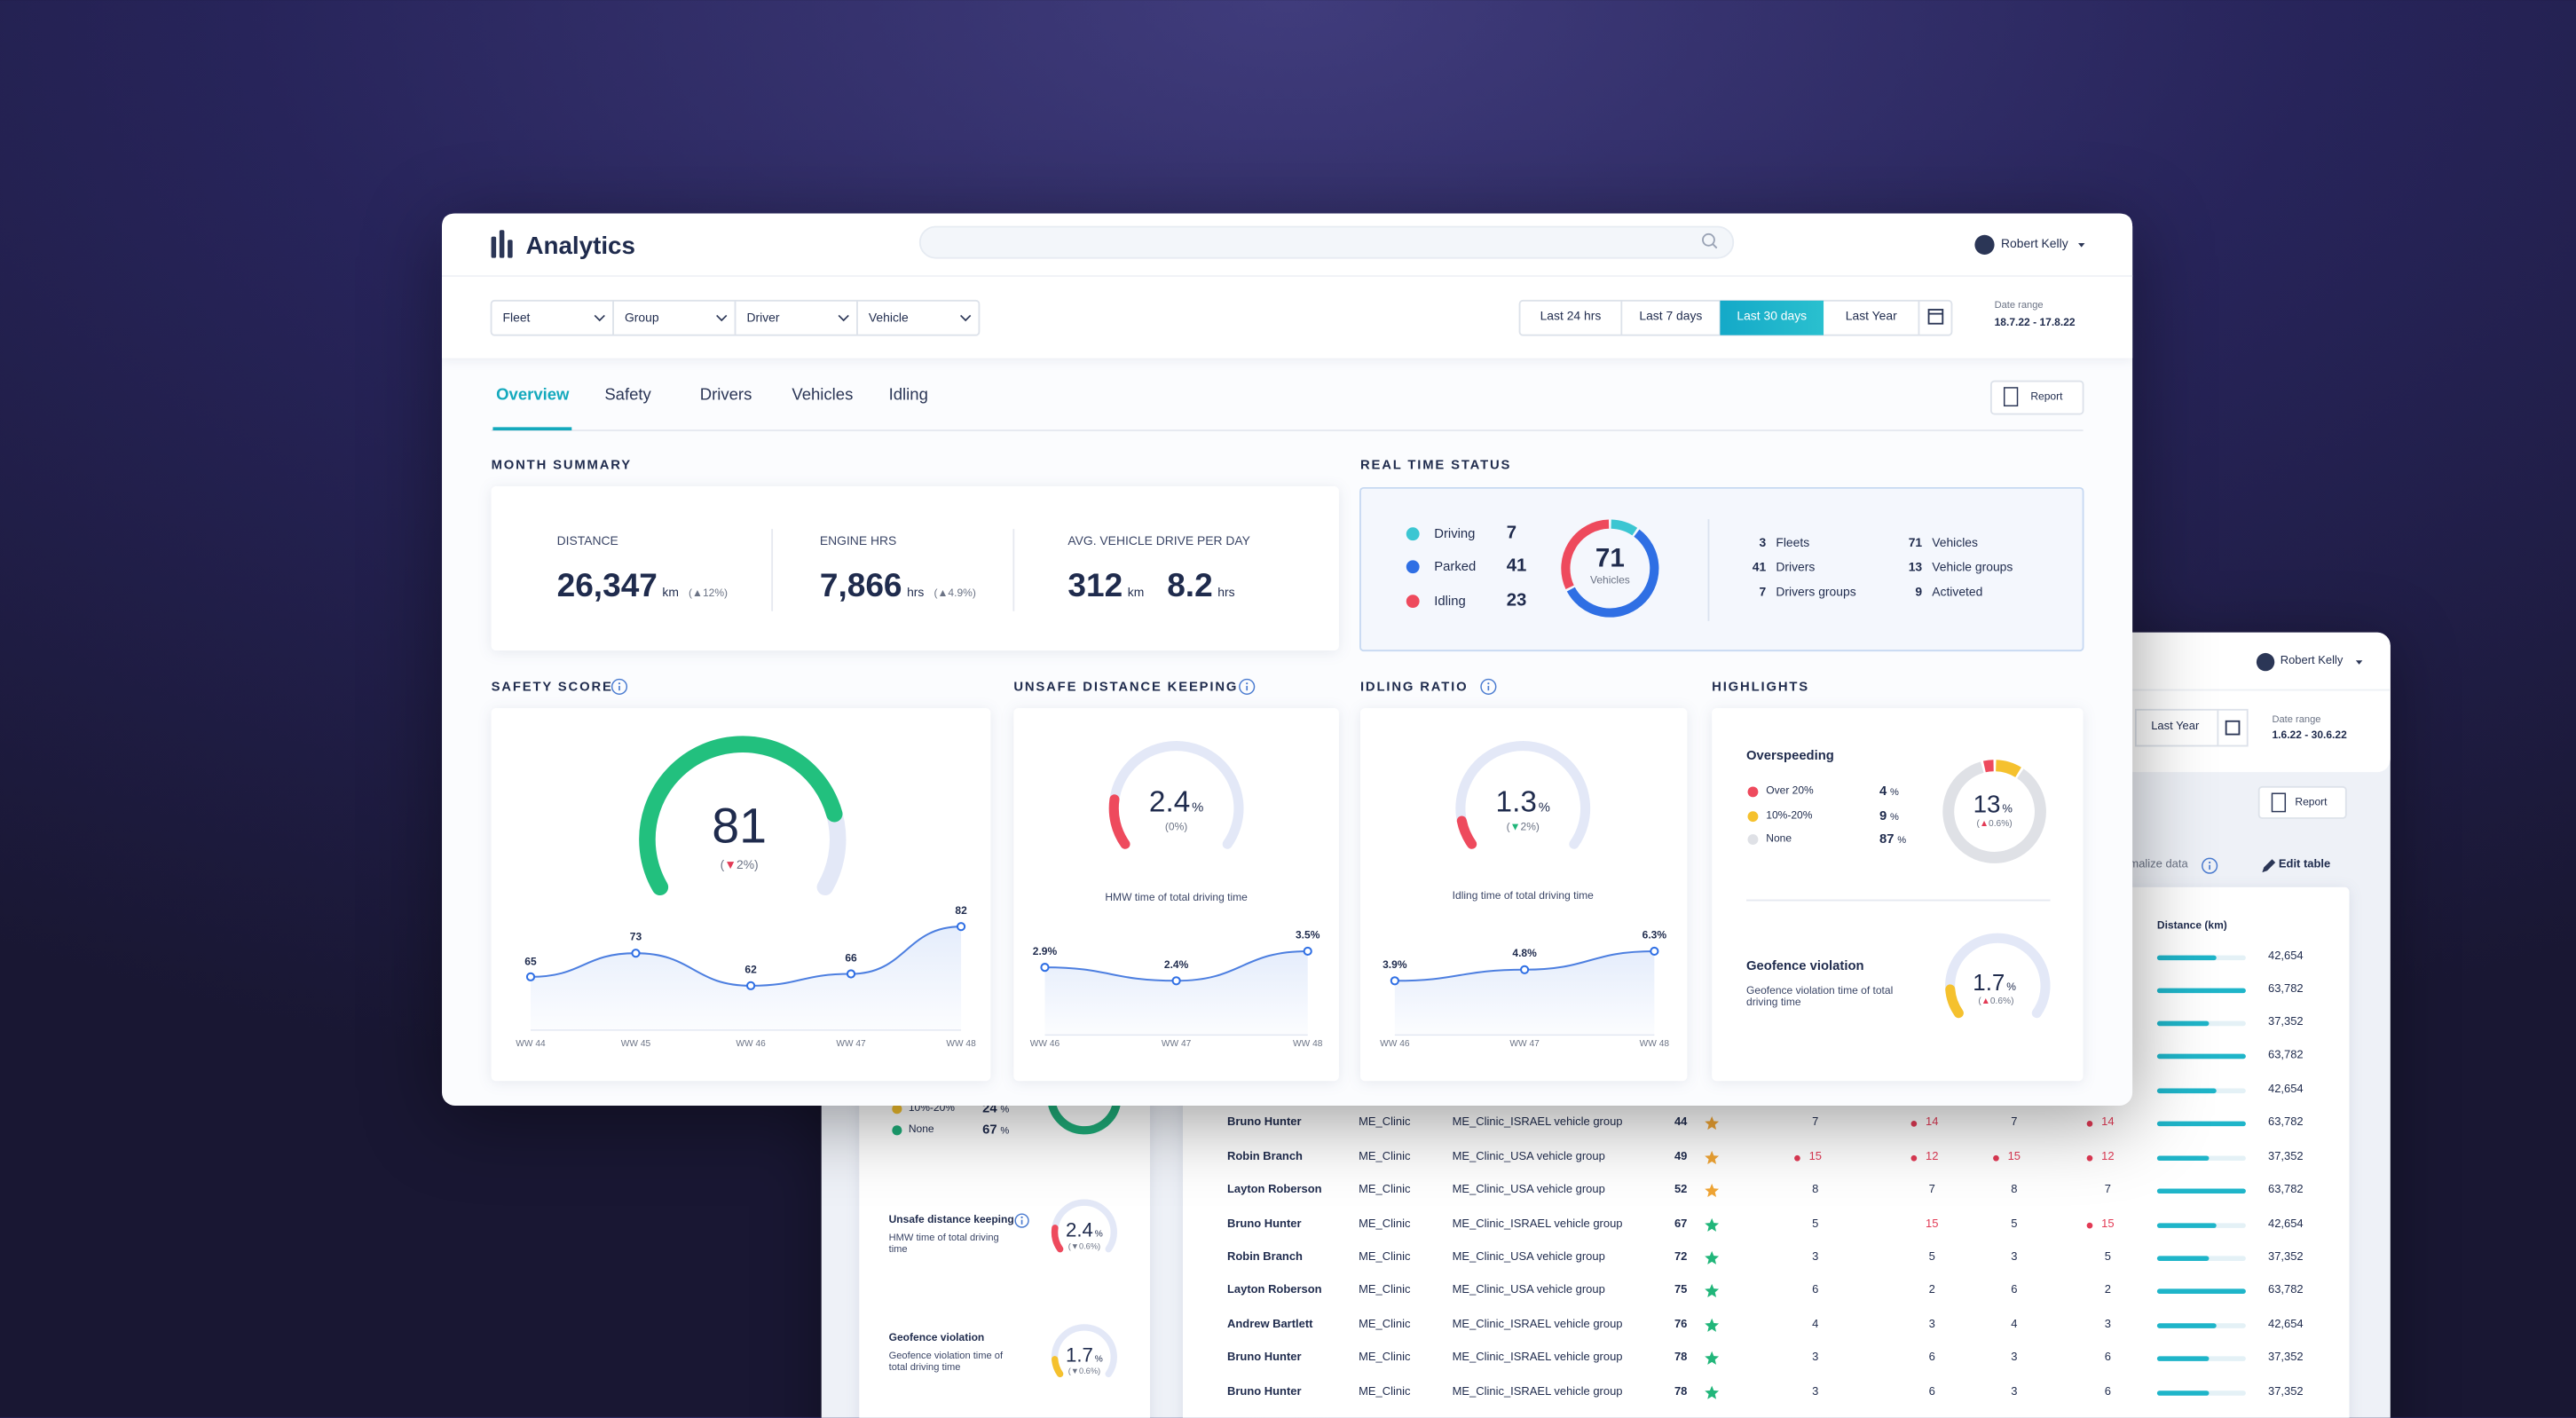 Image resolution: width=2576 pixels, height=1418 pixels. What do you see at coordinates (1915, 567) in the screenshot?
I see `stat-value: 13` at bounding box center [1915, 567].